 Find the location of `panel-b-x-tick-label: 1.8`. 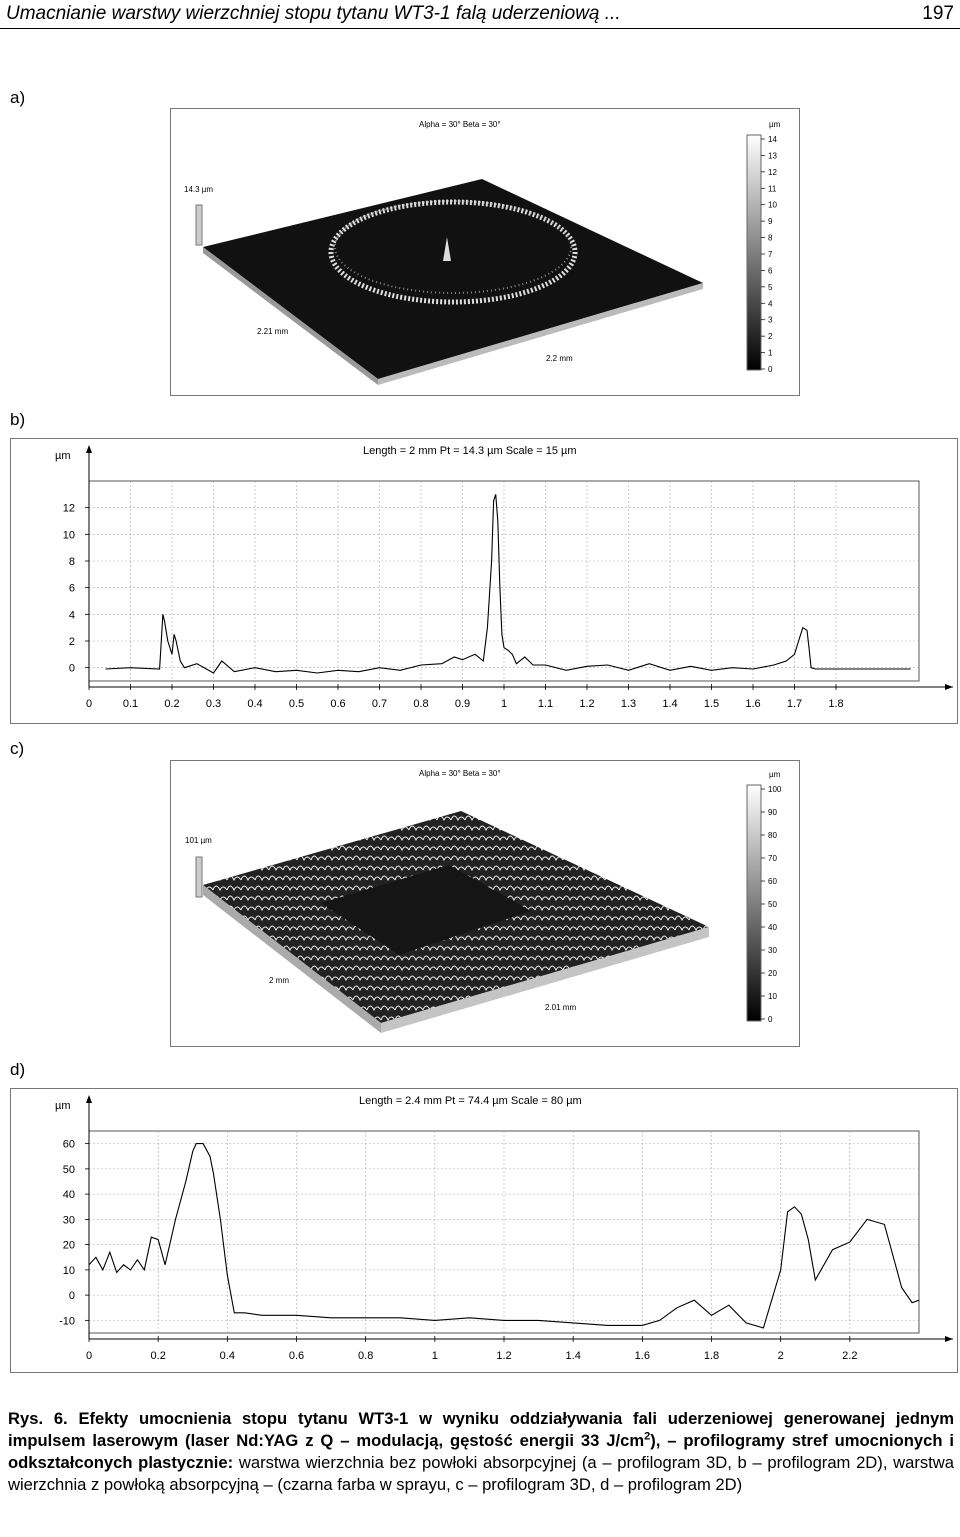

panel-b-x-tick-label: 1.8 is located at coordinates (835, 704).